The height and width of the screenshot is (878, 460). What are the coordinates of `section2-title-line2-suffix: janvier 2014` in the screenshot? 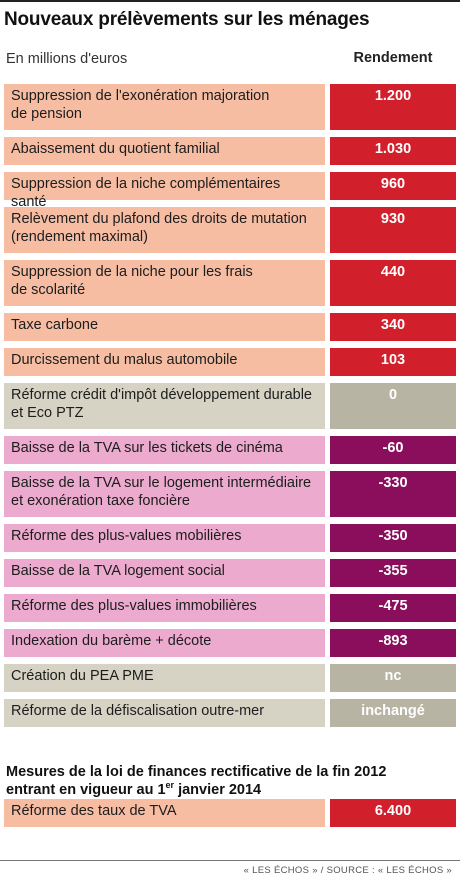 It's located at (218, 790).